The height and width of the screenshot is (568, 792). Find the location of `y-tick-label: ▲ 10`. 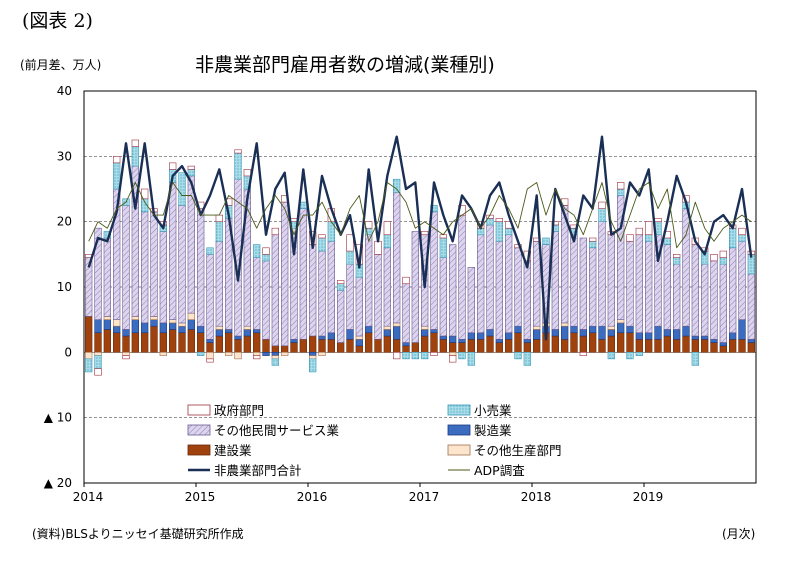

y-tick-label: ▲ 10 is located at coordinates (58, 418).